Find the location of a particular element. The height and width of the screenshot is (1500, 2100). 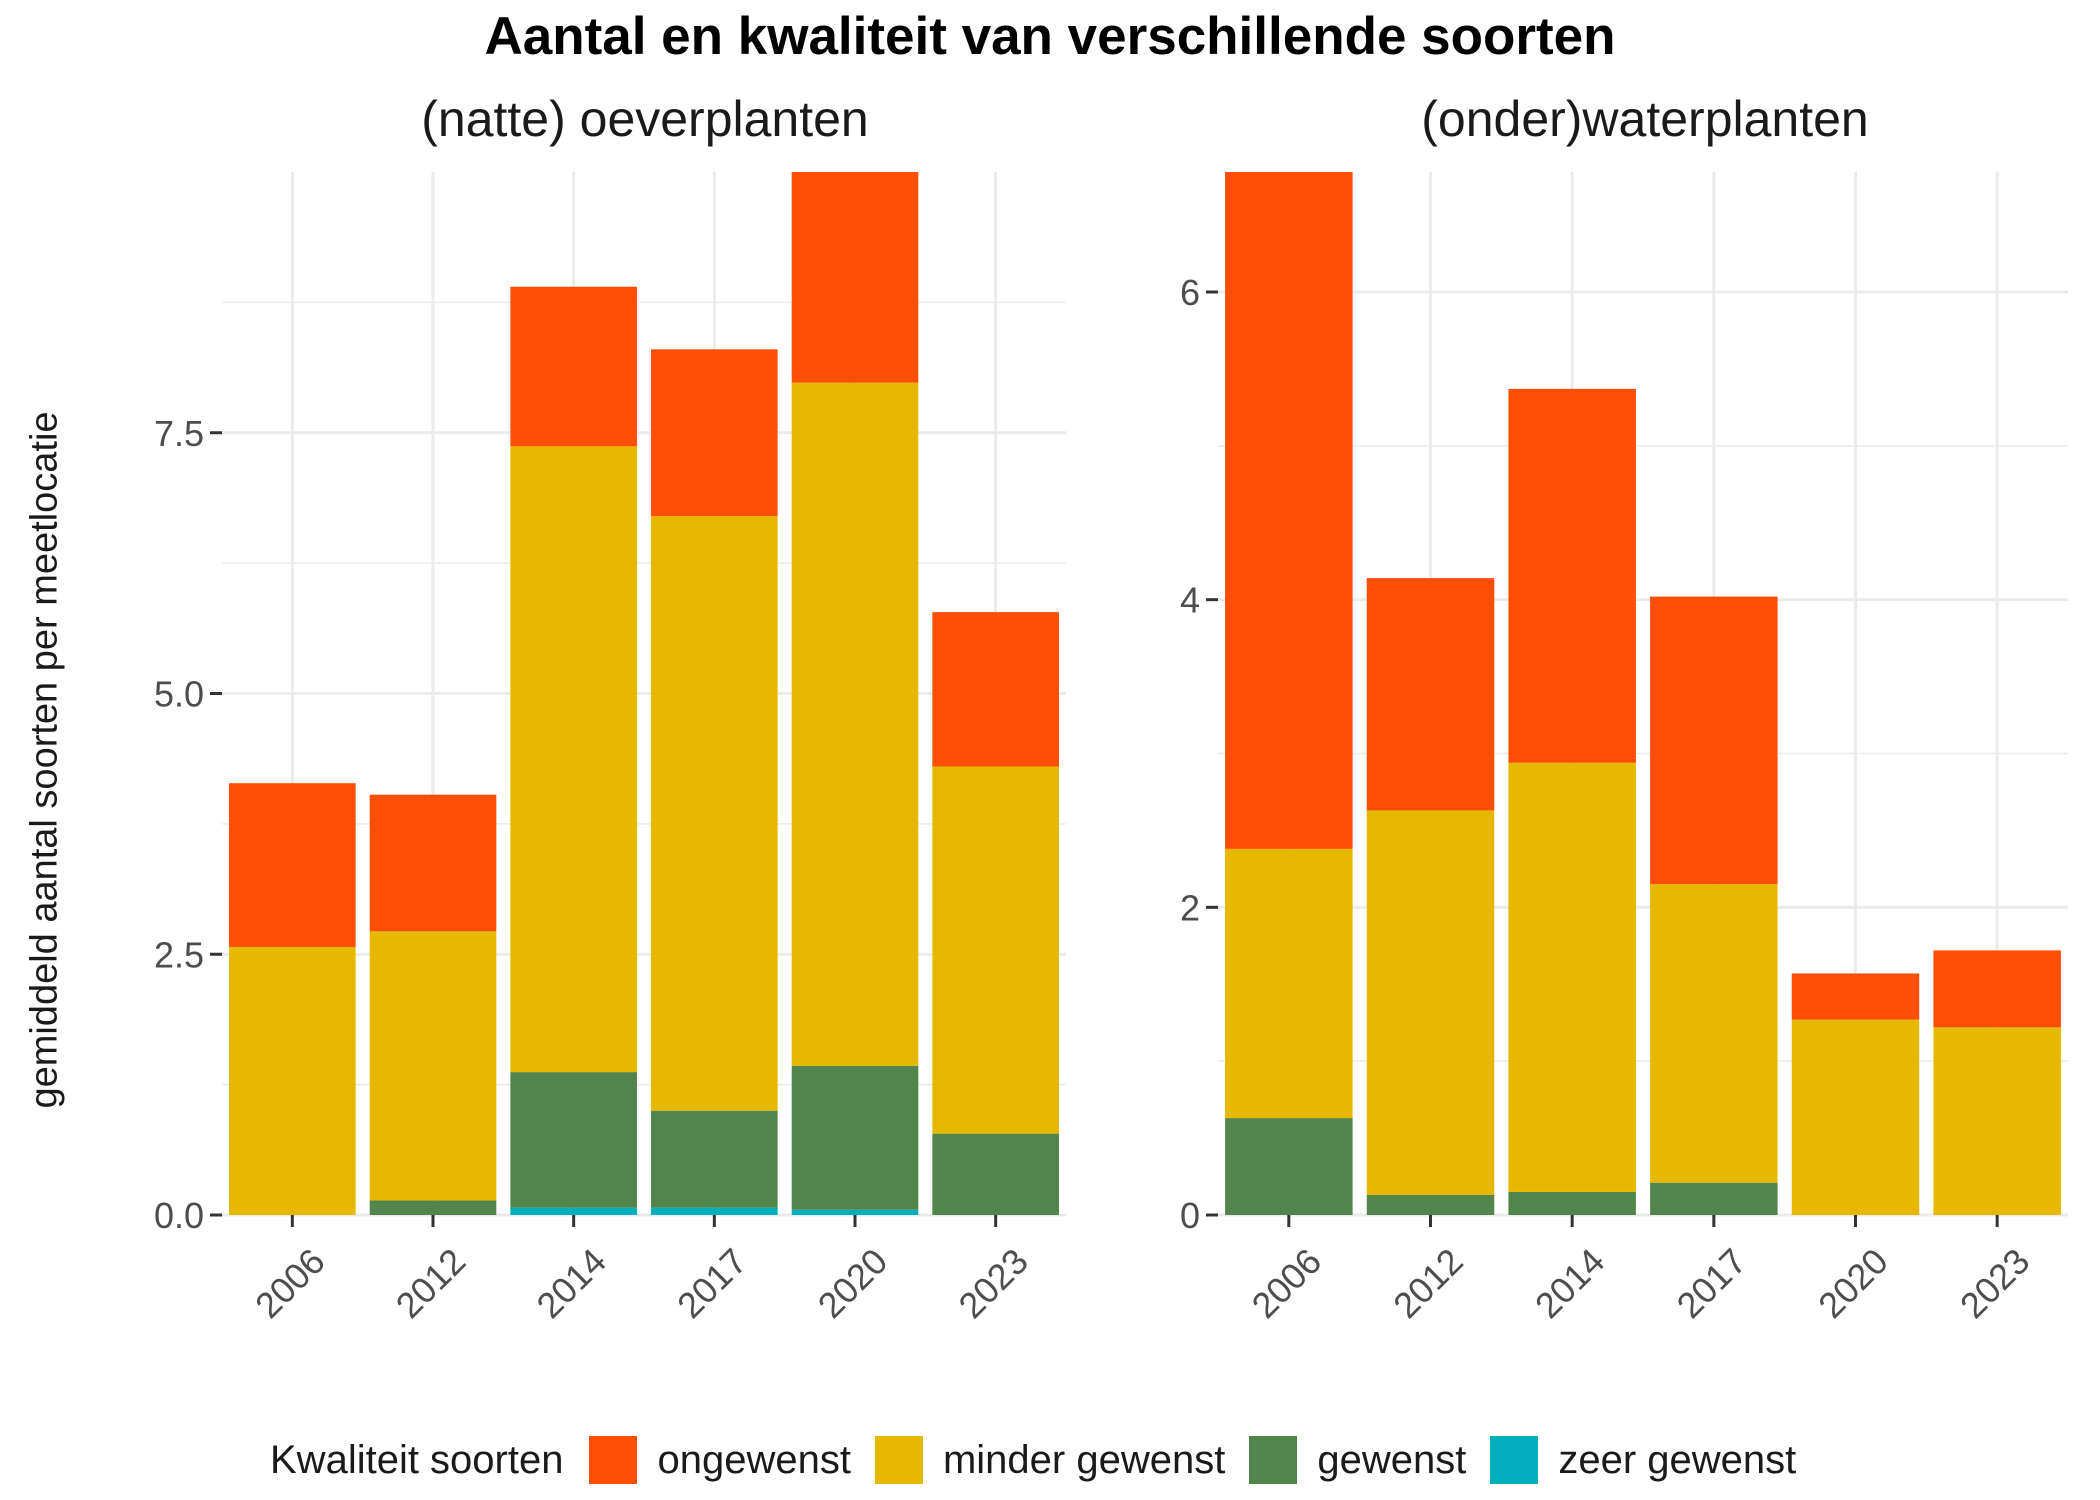

legend-item-zeer-gewenst: zeer gewenst is located at coordinates (1643, 1460).